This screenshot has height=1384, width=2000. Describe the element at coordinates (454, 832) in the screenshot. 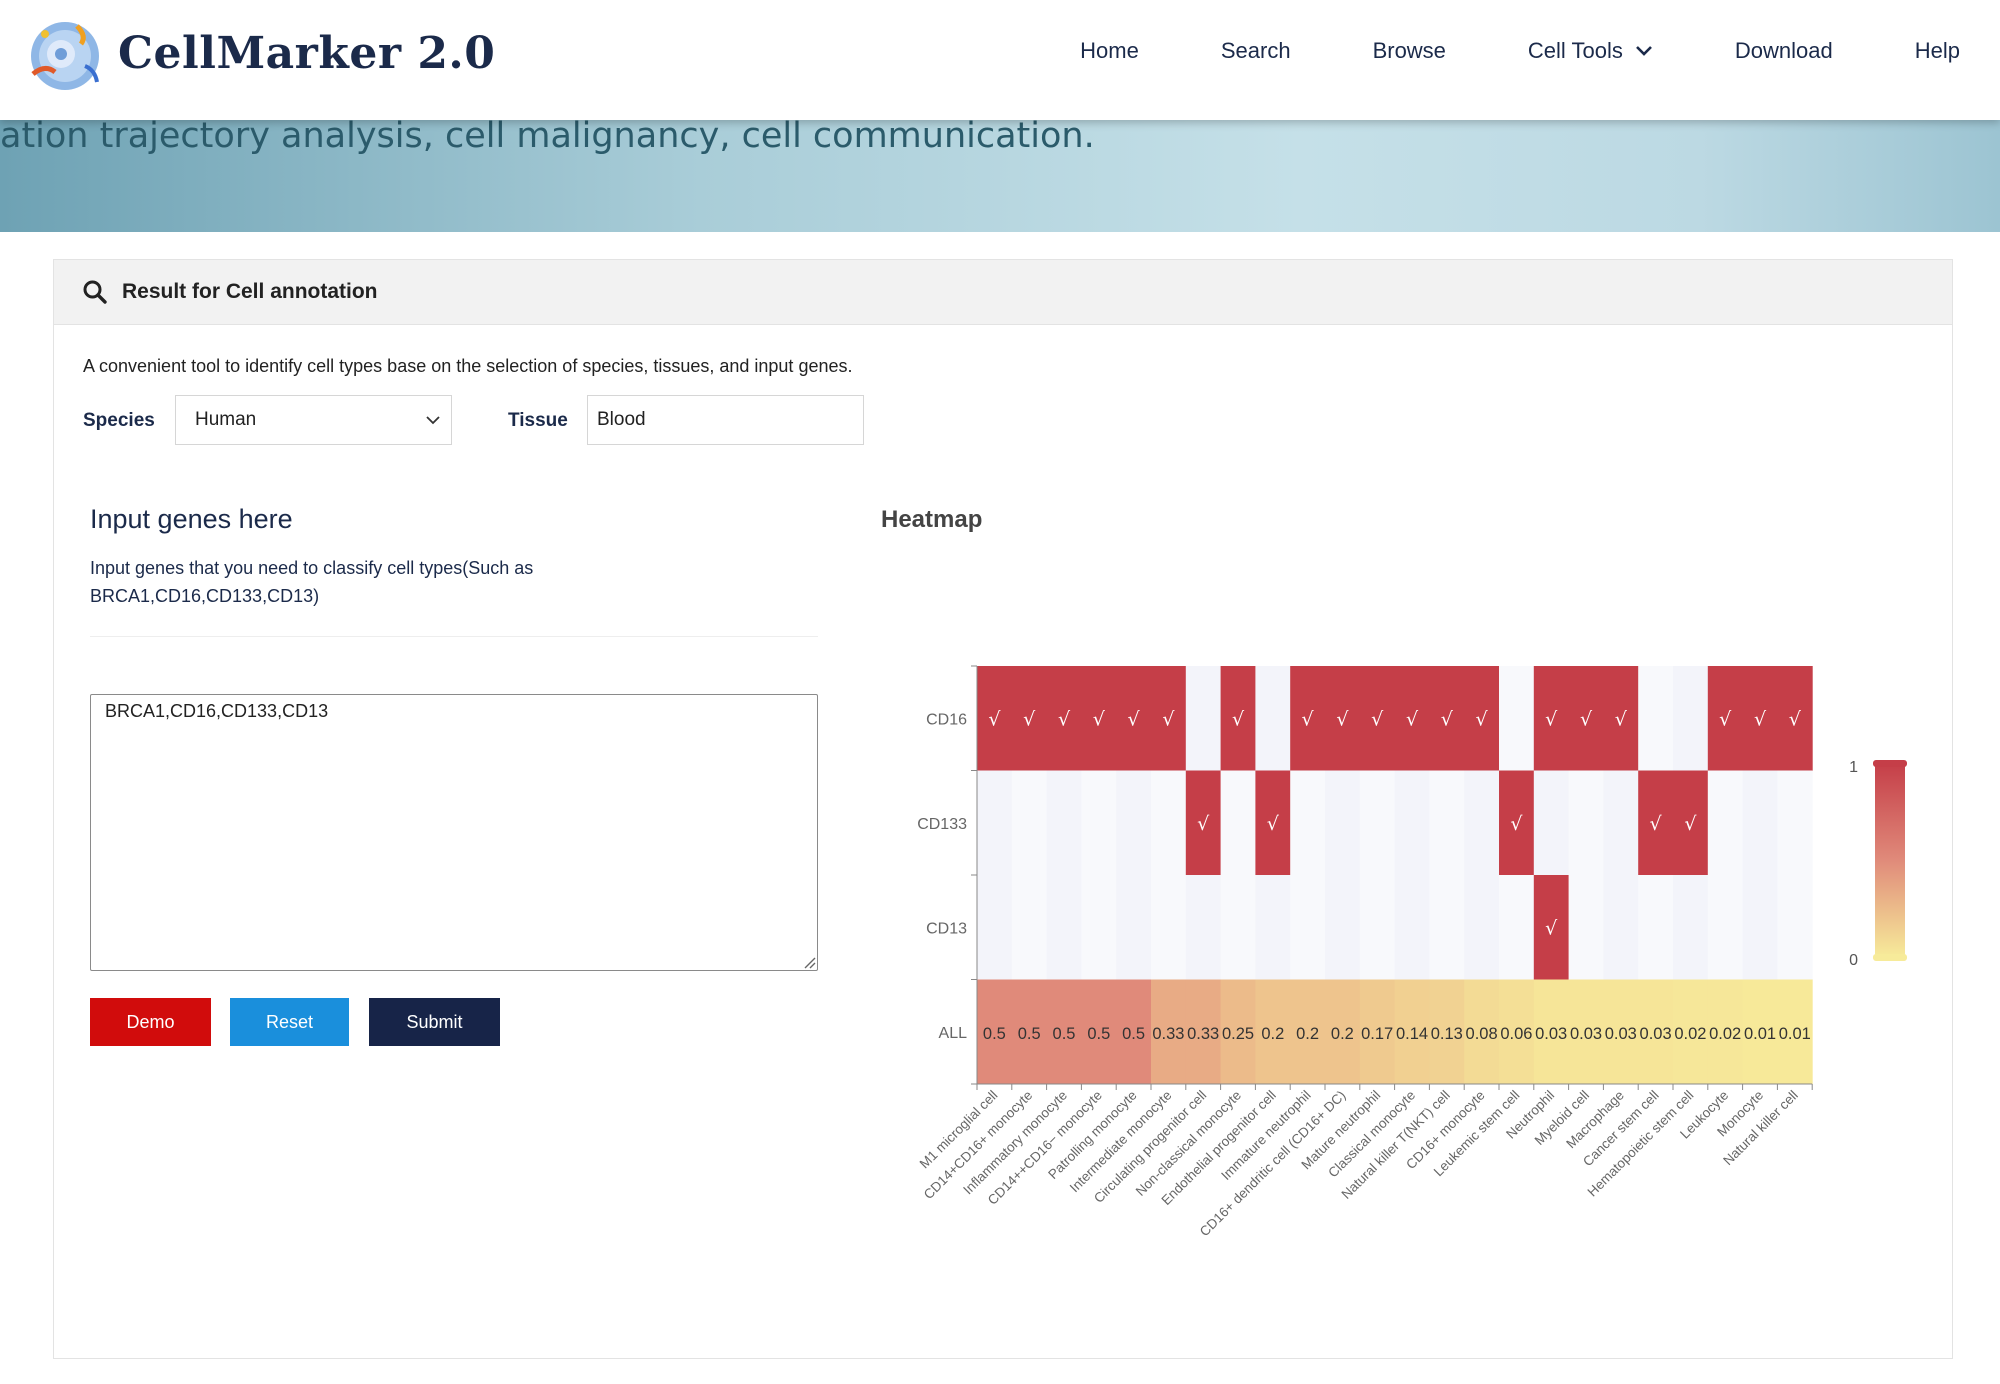

I see `genes-textarea` at that location.